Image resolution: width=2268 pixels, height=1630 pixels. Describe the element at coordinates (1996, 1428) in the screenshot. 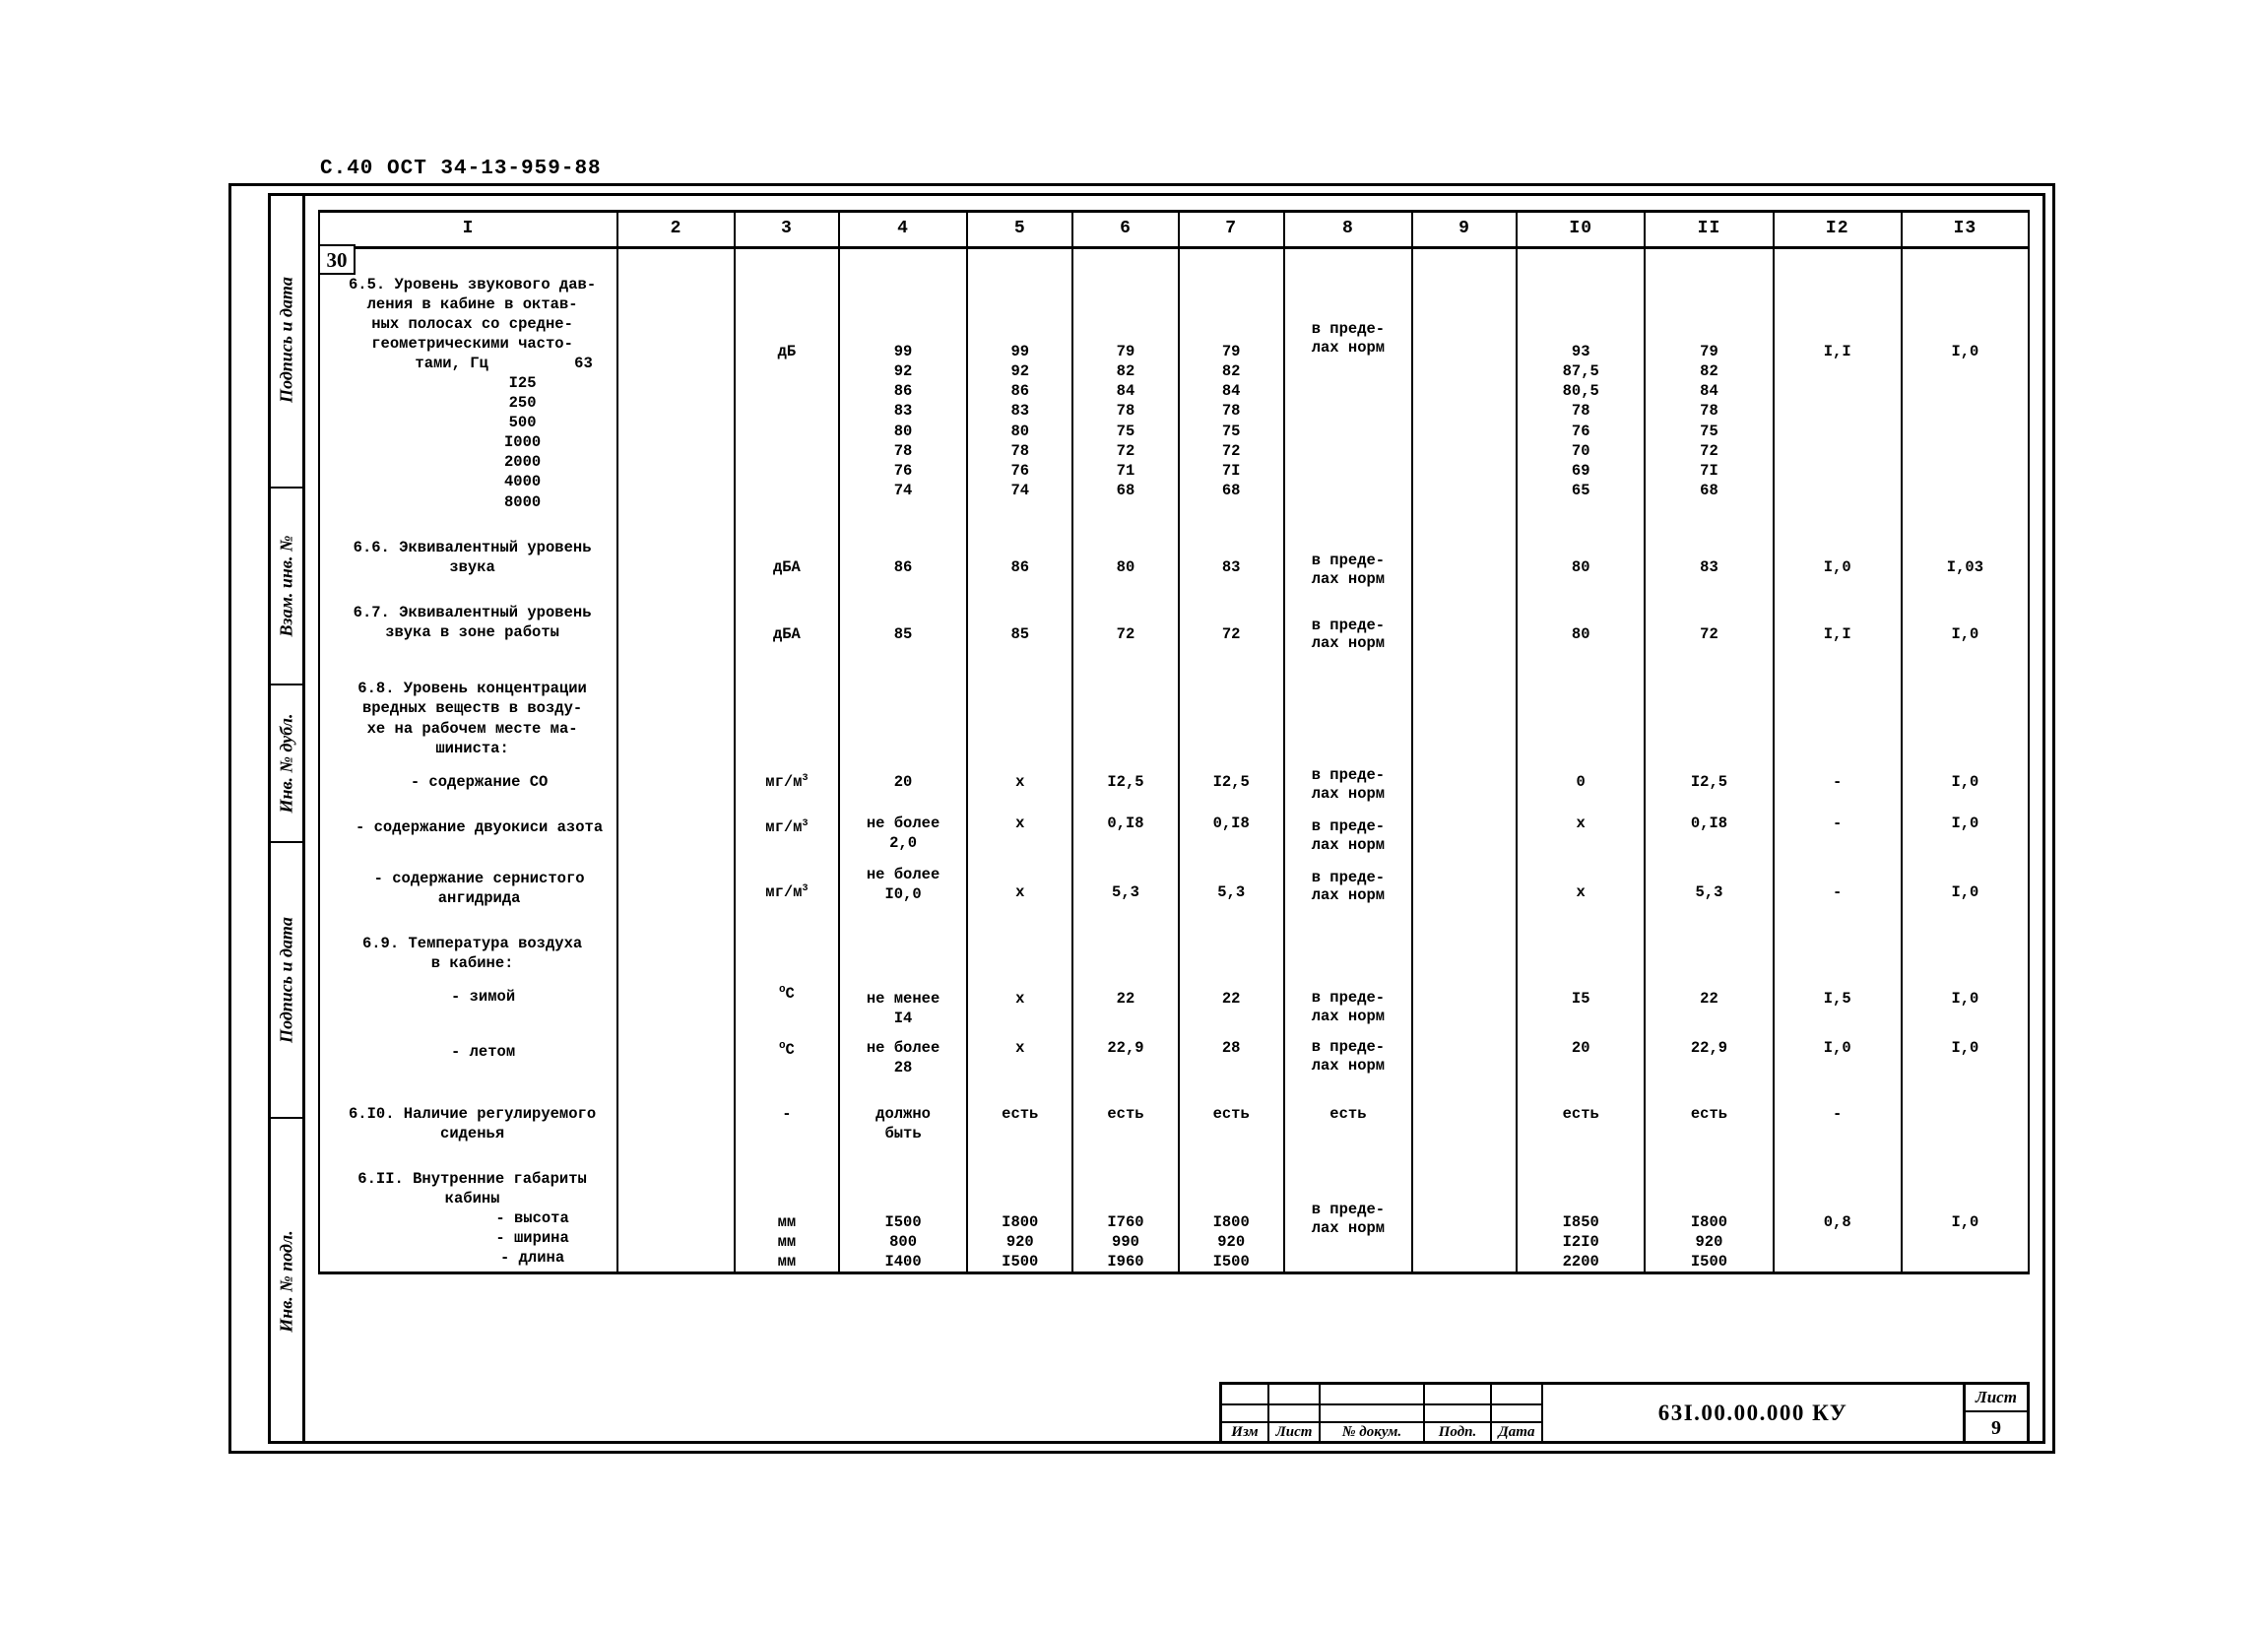

I see `sheet-number: 9` at that location.